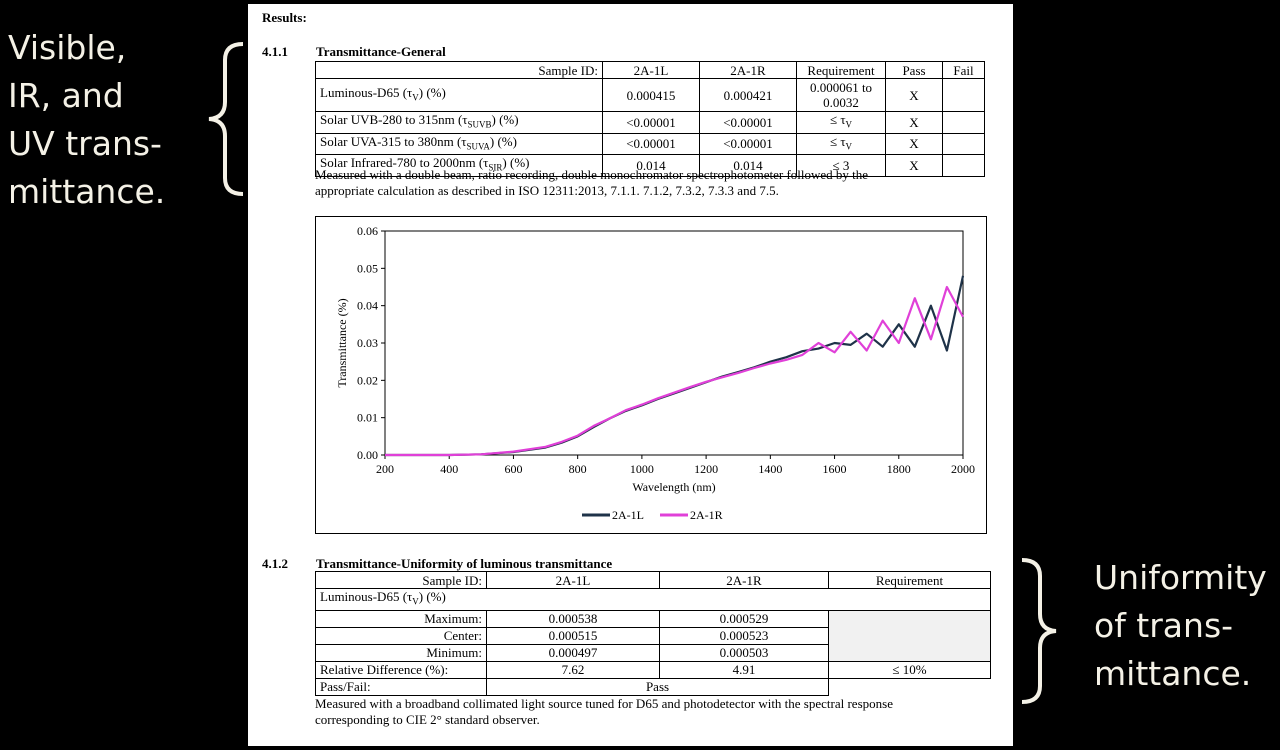 The image size is (1280, 750). I want to click on table-row: Relative Difference (%): 7.62 4.91 ≤ 10%, so click(653, 669).